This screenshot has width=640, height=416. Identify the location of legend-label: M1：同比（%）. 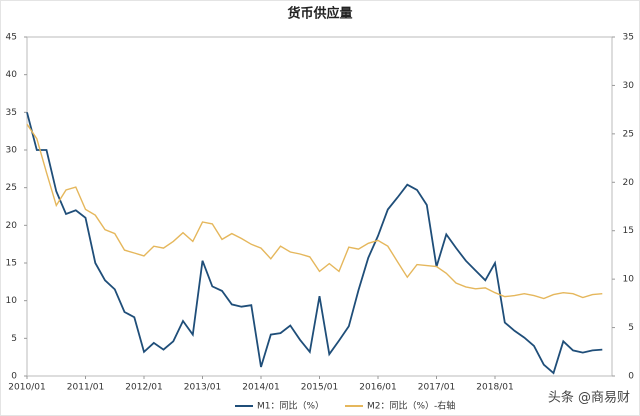
(290, 406).